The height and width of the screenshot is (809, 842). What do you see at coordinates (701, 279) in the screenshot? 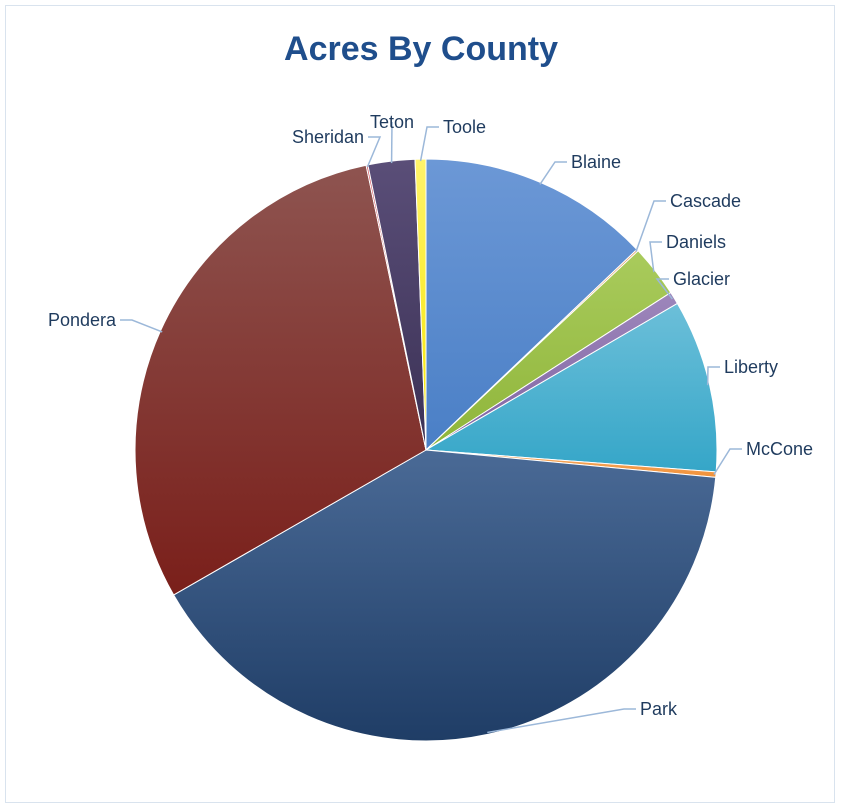
I see `slice-label-glacier: Glacier` at bounding box center [701, 279].